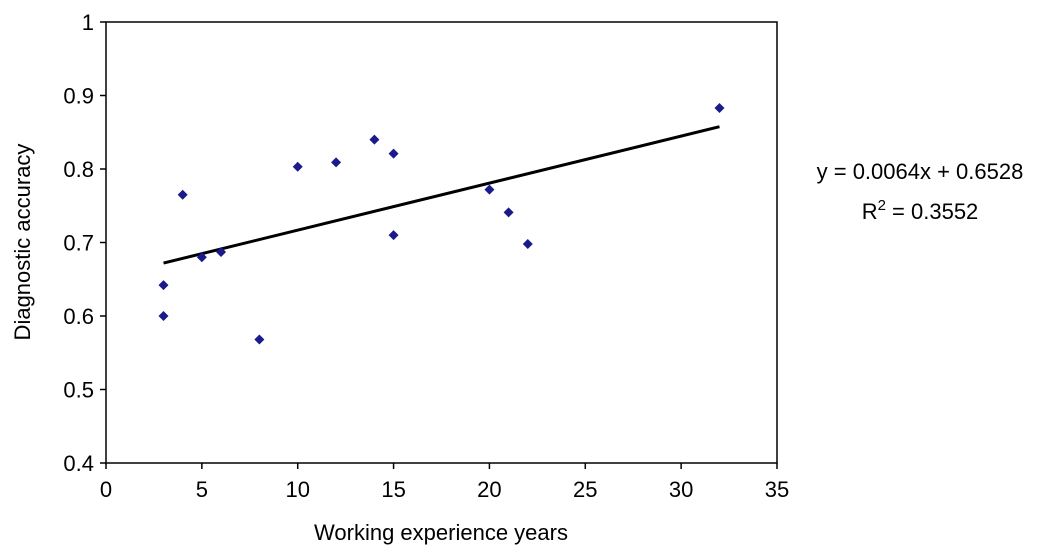 This screenshot has width=1064, height=553. What do you see at coordinates (870, 211) in the screenshot?
I see `r2-base: R` at bounding box center [870, 211].